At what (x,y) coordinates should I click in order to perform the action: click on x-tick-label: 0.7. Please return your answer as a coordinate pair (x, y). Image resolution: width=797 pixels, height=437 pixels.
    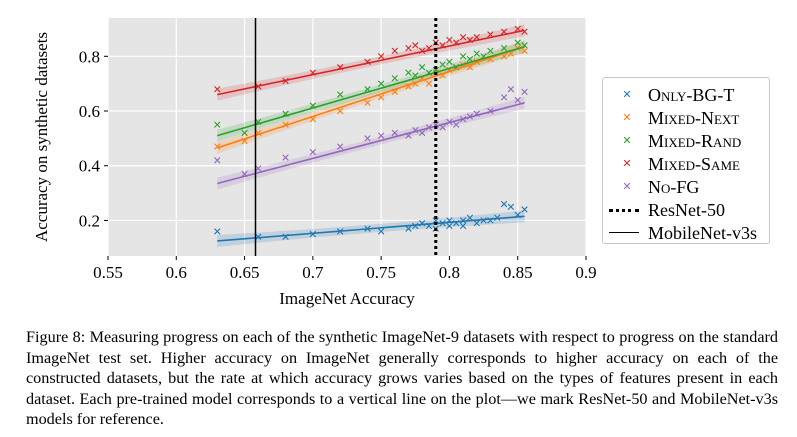
    Looking at the image, I should click on (313, 272).